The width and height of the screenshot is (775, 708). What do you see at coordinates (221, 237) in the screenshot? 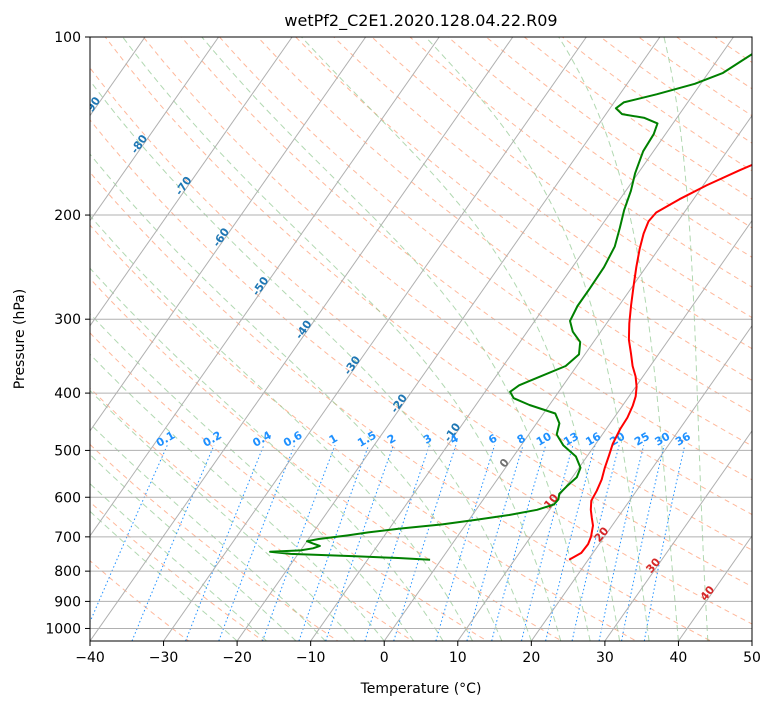
I see `isotherm-label: -60` at bounding box center [221, 237].